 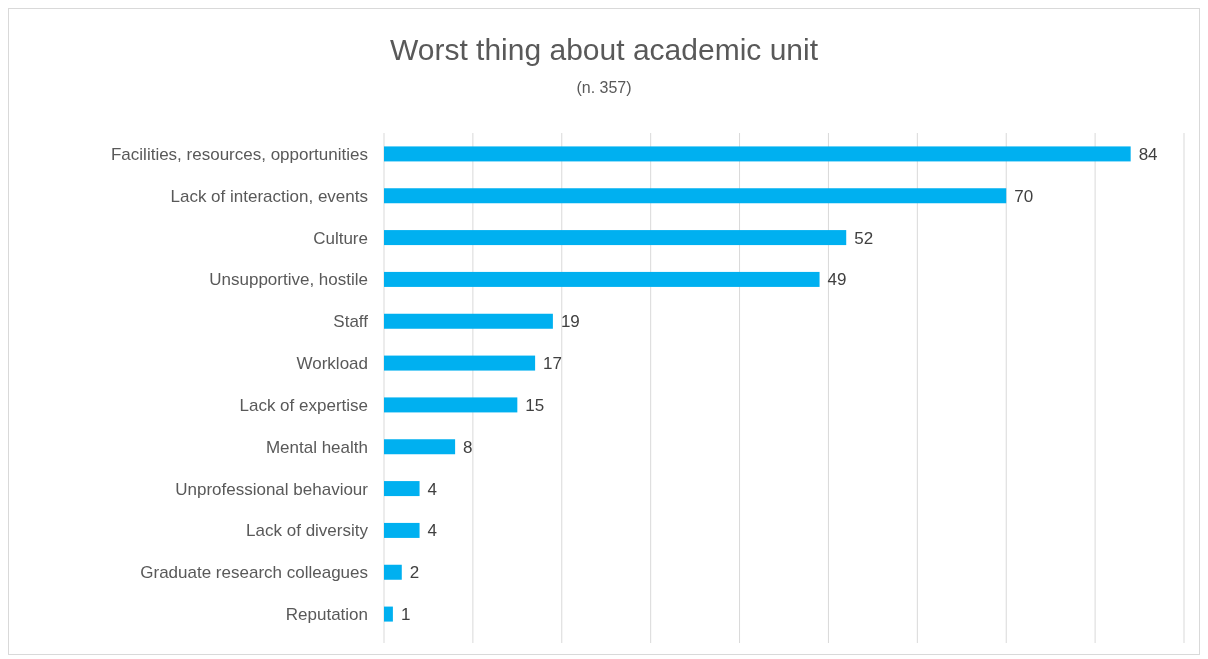 What do you see at coordinates (351, 322) in the screenshot?
I see `y-tick-label: Staff` at bounding box center [351, 322].